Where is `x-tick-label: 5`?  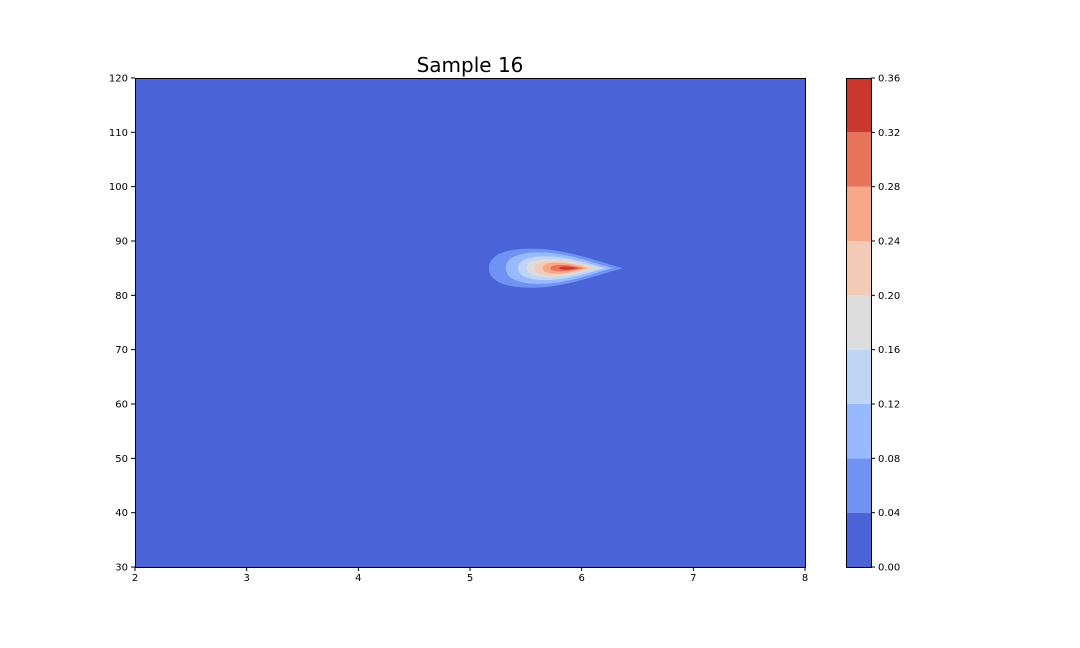
x-tick-label: 5 is located at coordinates (470, 578).